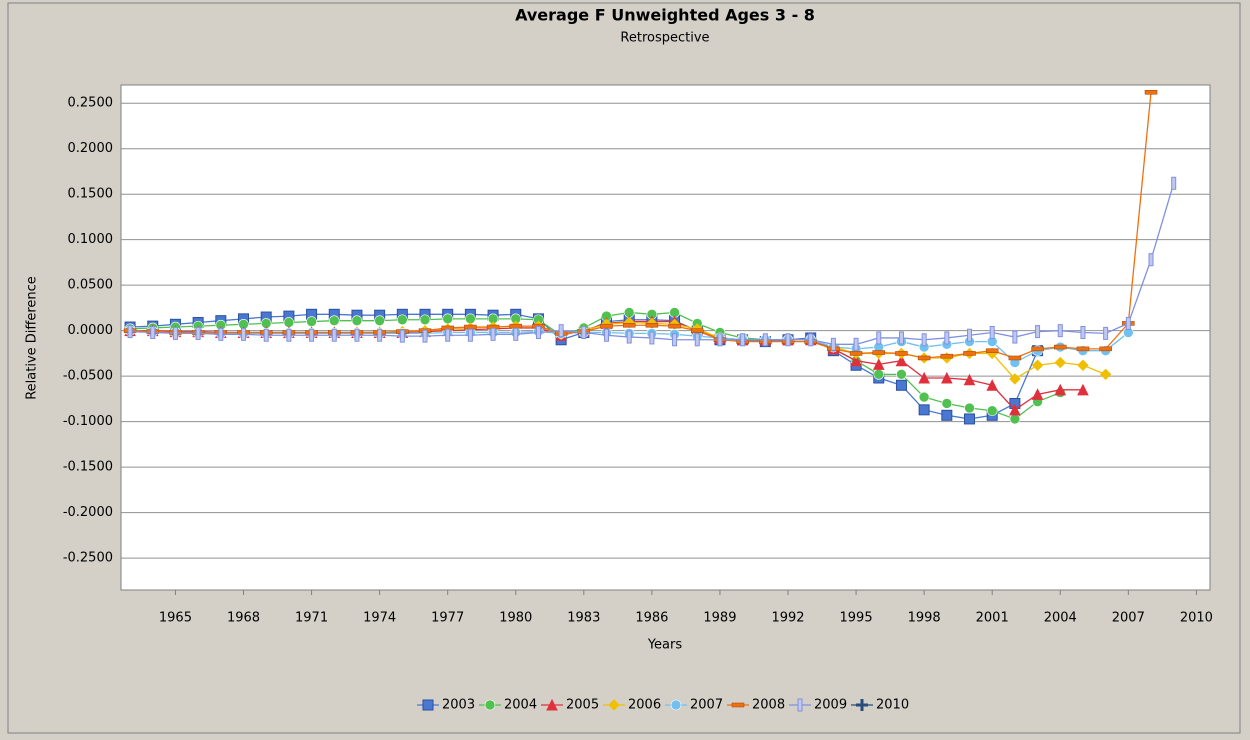 The width and height of the screenshot is (1250, 740). I want to click on y-tick-label: -0.2500, so click(88, 558).